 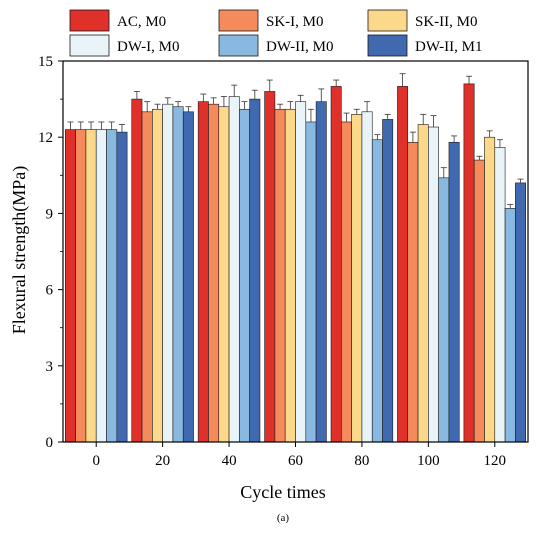 What do you see at coordinates (283, 518) in the screenshot?
I see `figure-caption: (a)` at bounding box center [283, 518].